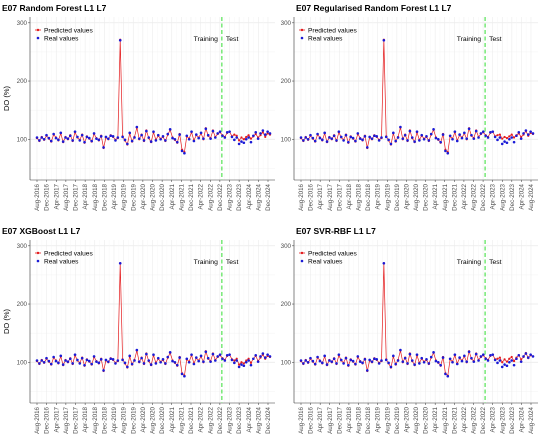 The height and width of the screenshot is (442, 550). I want to click on training-label: Training, so click(469, 262).